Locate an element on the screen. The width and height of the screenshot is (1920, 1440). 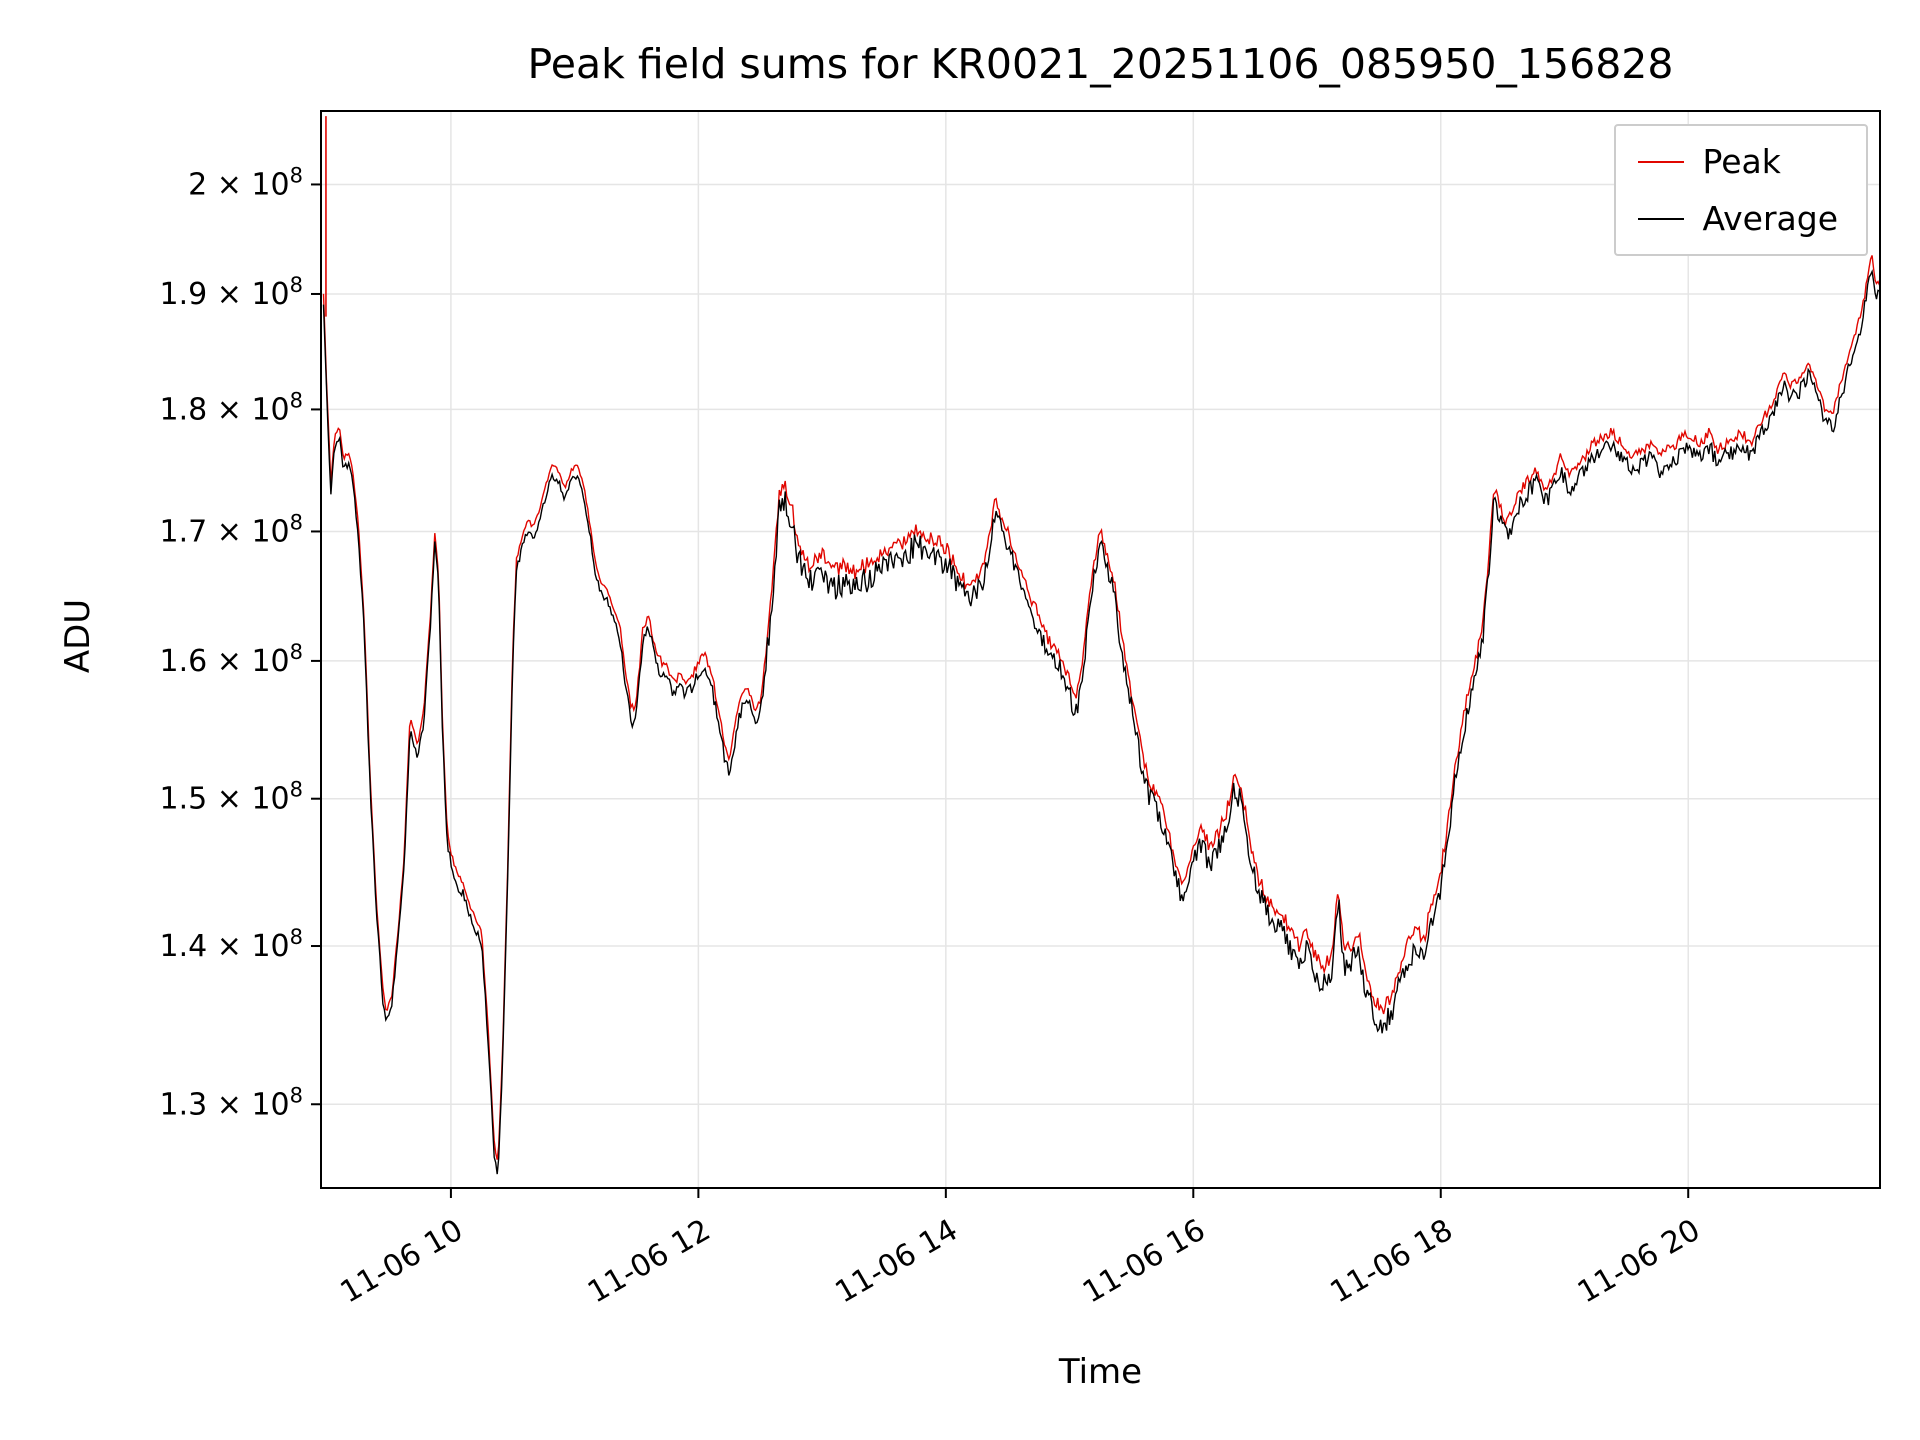
y-tick-label: 2 × 108 is located at coordinates (245, 182).